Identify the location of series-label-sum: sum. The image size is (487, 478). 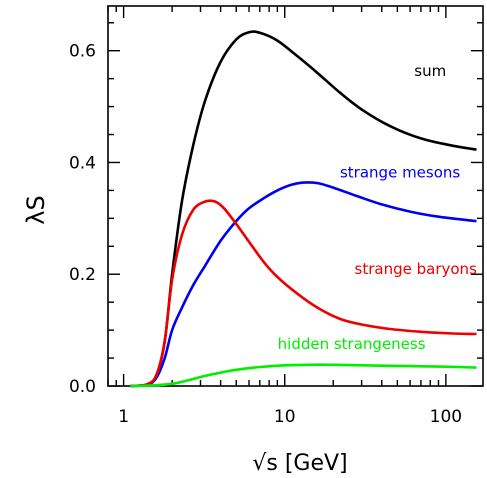
(430, 71).